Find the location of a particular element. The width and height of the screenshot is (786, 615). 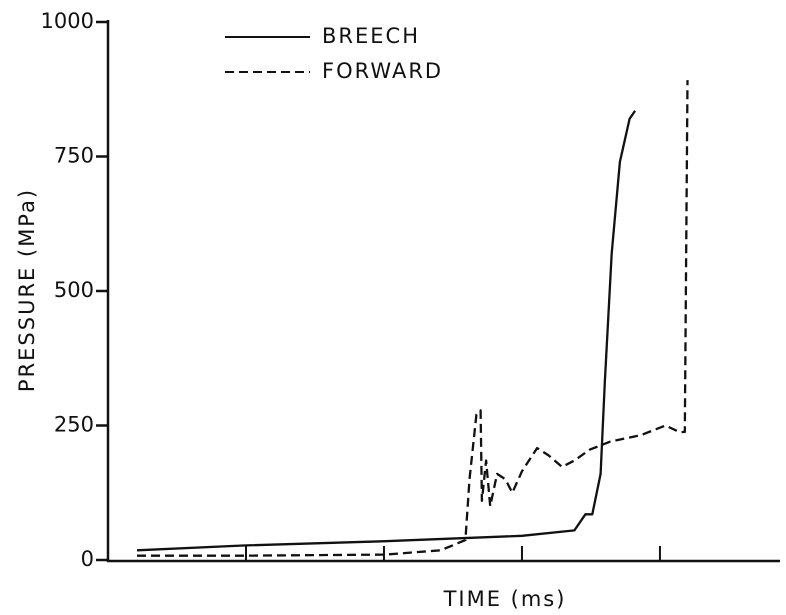

legend-label: BREECH is located at coordinates (371, 36).